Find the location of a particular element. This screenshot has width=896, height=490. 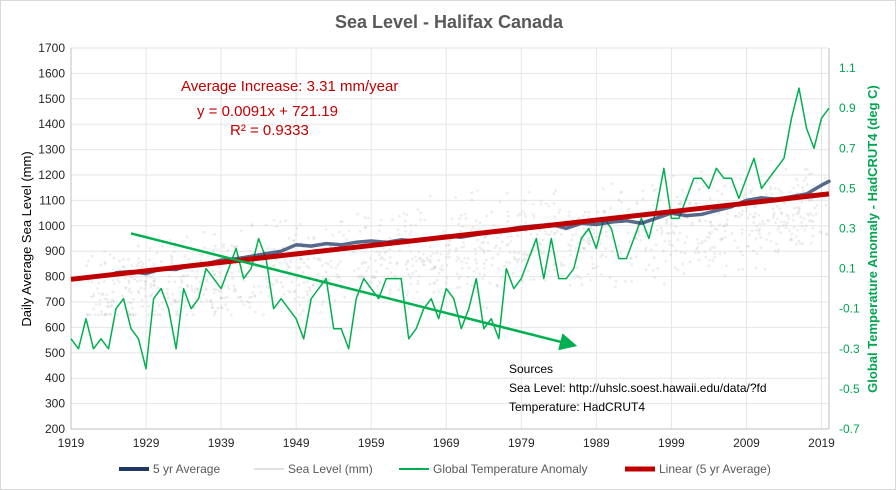

x-tick-label: 1999 is located at coordinates (671, 443).